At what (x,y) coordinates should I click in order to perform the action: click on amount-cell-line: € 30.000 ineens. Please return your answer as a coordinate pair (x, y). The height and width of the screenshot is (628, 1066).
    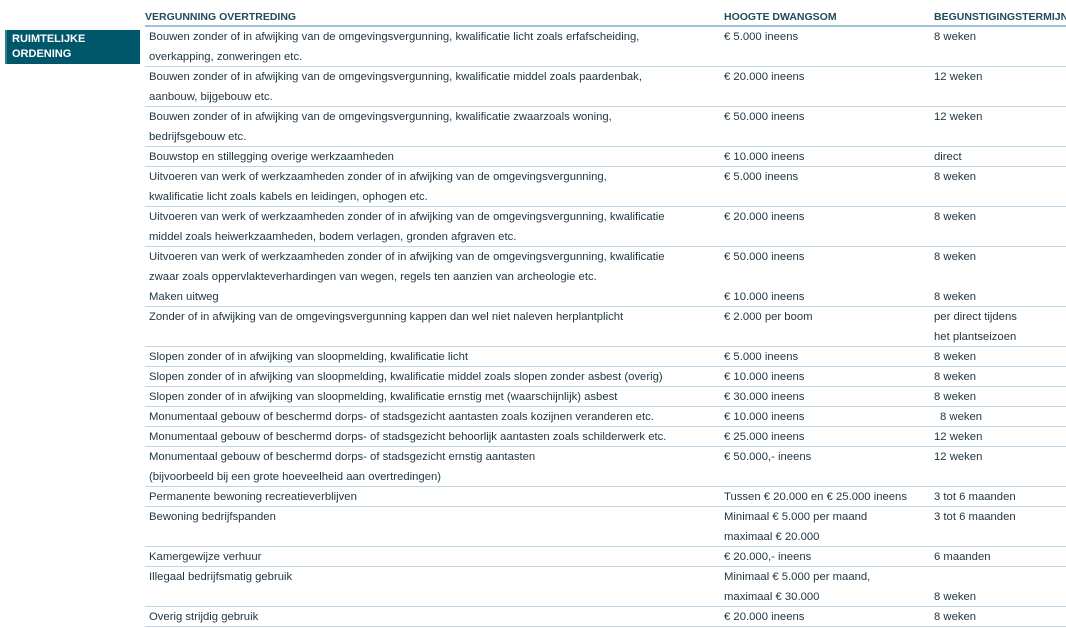
    Looking at the image, I should click on (764, 397).